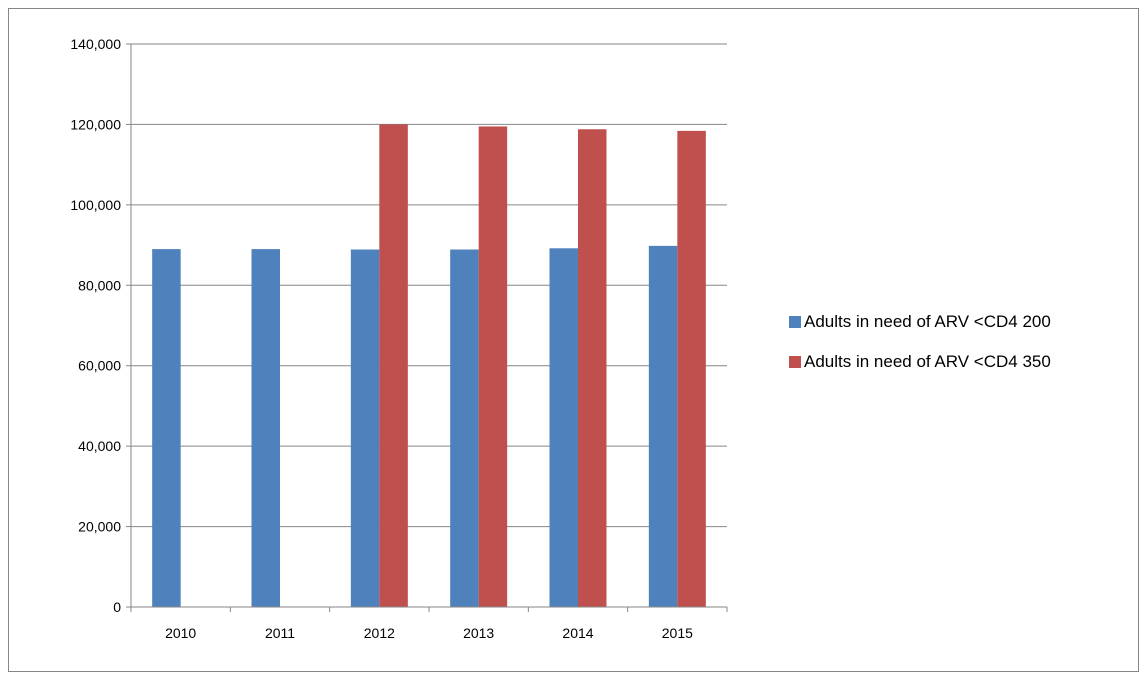  Describe the element at coordinates (927, 361) in the screenshot. I see `legend-label-cd4-350: Adults in need of ARV <CD4 350` at that location.